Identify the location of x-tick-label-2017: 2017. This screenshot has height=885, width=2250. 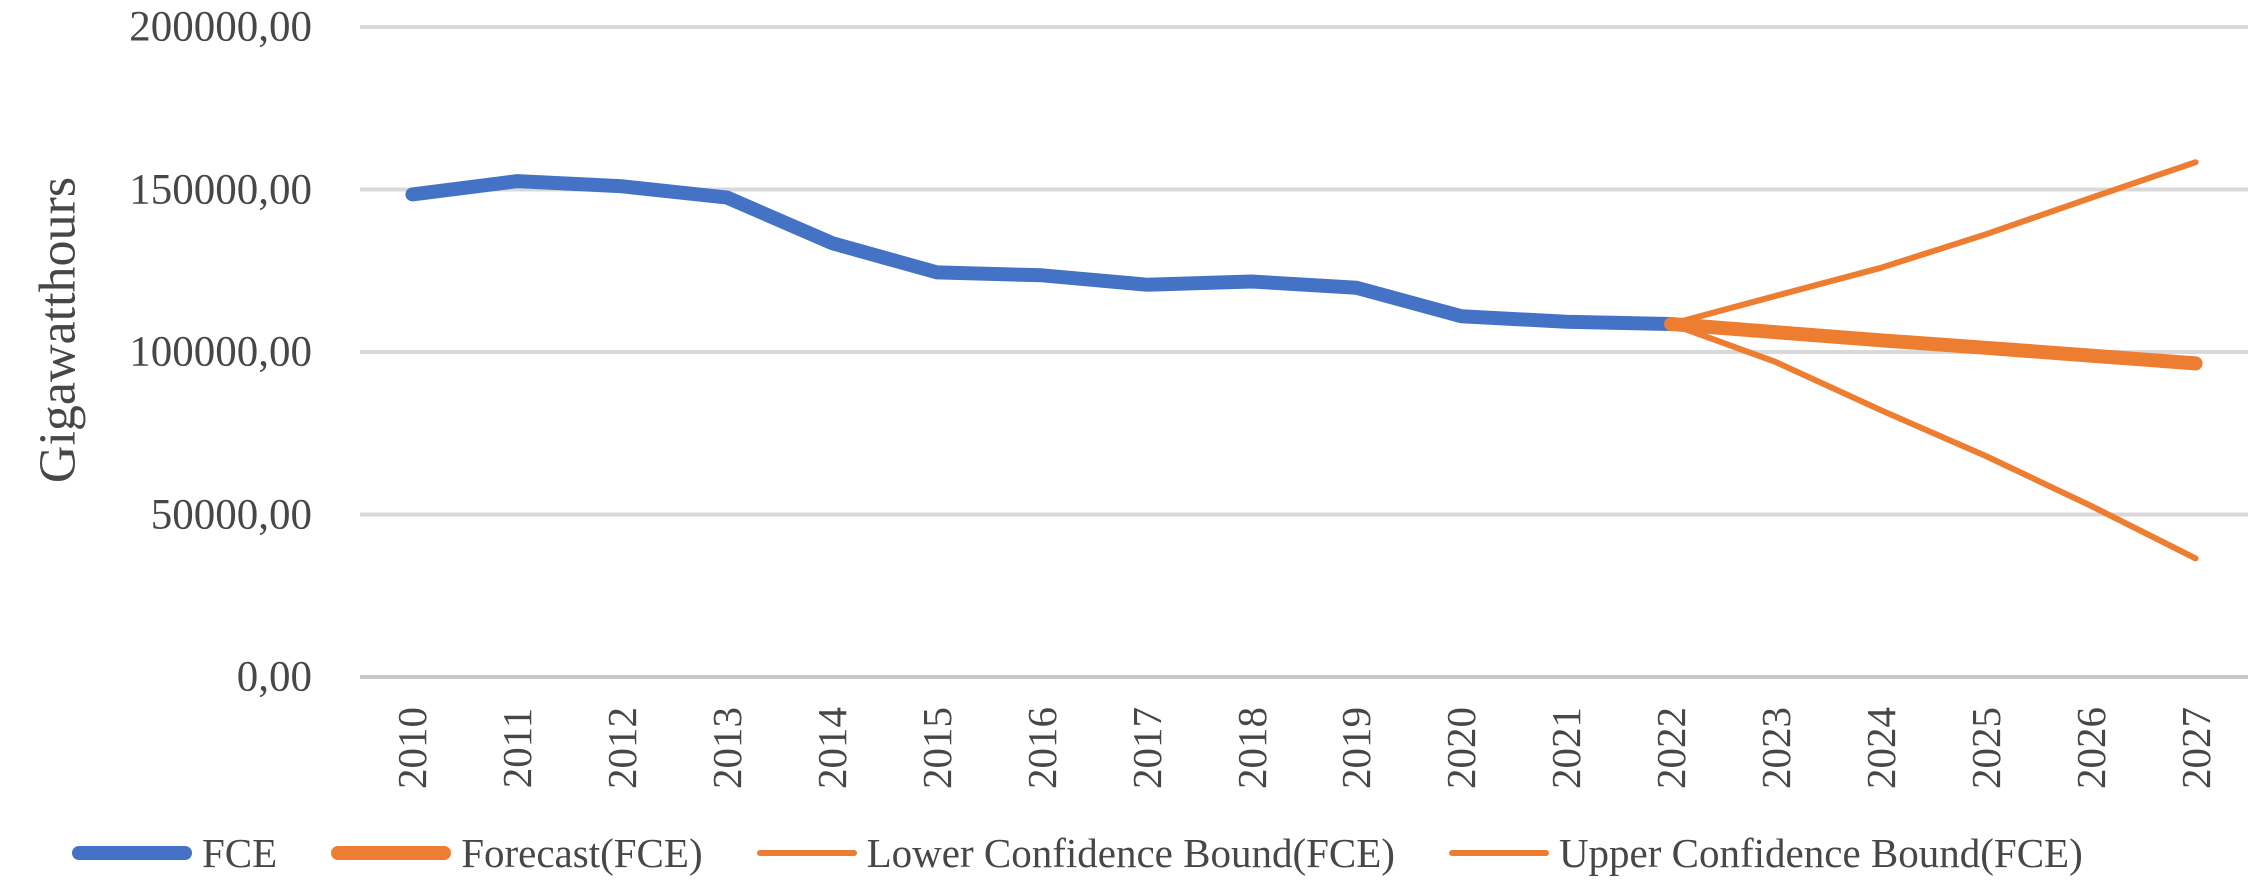
(1146, 748).